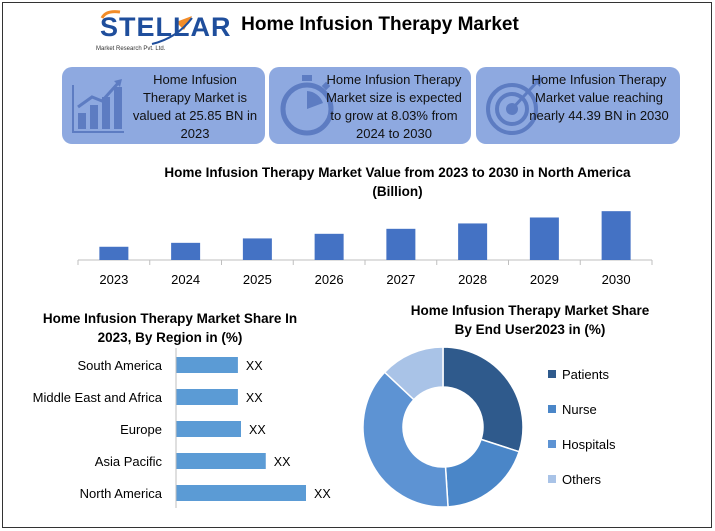  Describe the element at coordinates (131, 49) in the screenshot. I see `logo-subtitle: Market Research Pvt. Ltd.` at that location.